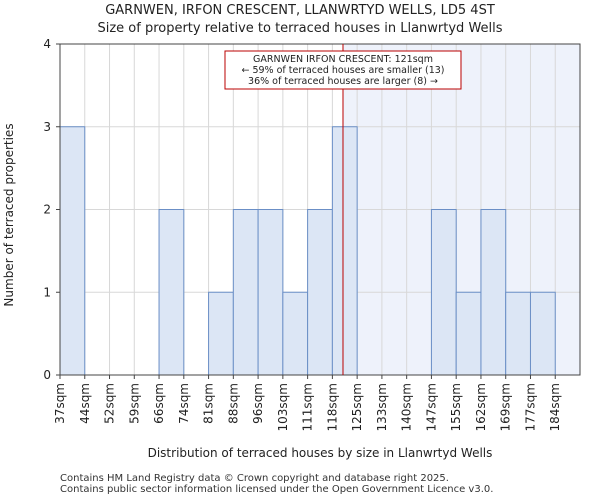 This screenshot has width=600, height=500. I want to click on annotation-line-3: 36% of terraced houses are larger (8) →, so click(343, 81).